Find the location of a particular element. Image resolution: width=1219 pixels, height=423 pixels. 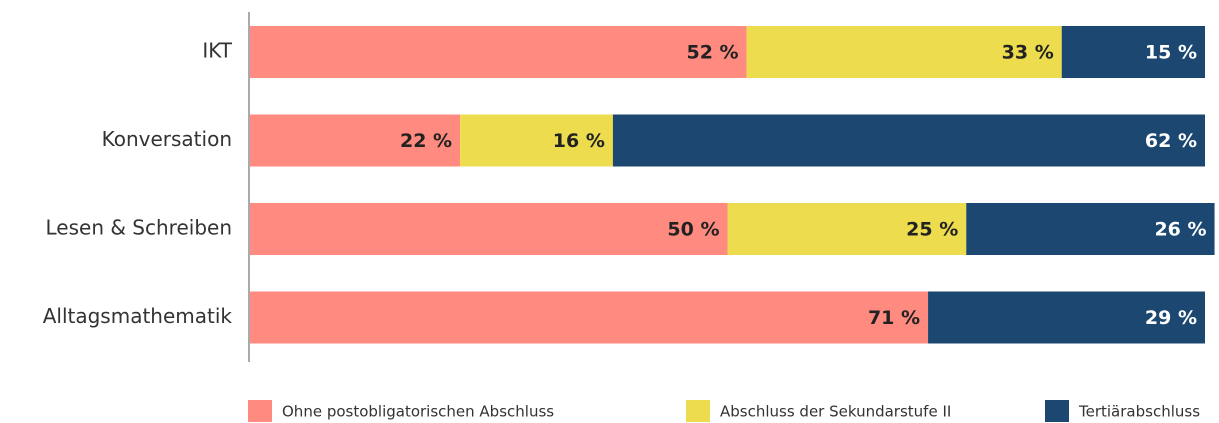

value-label: 25 % is located at coordinates (932, 230).